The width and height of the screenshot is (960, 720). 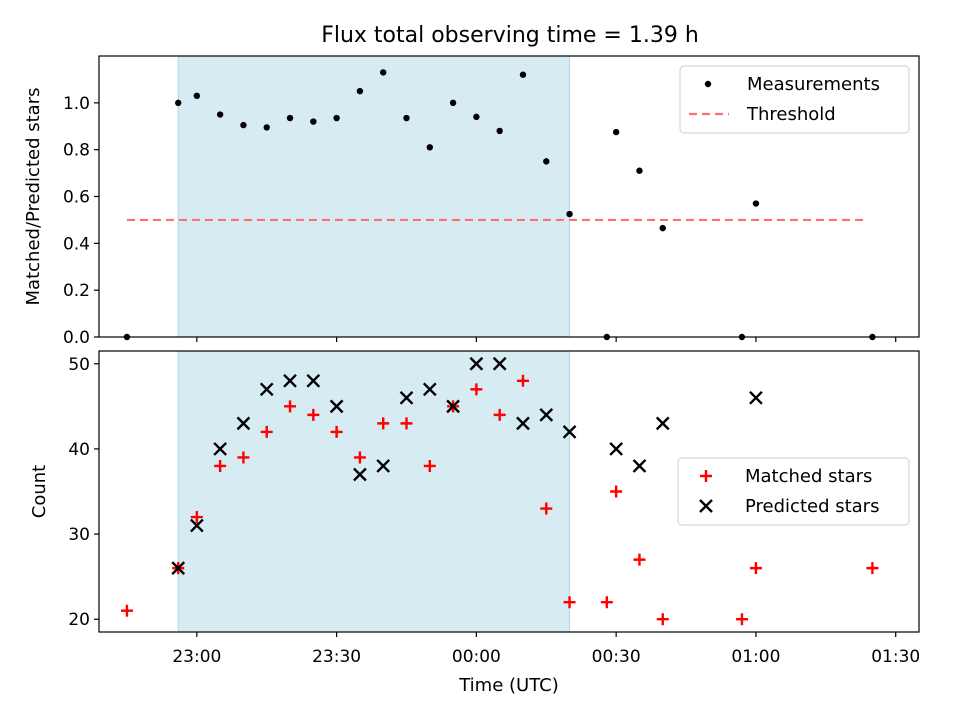 I want to click on y-tick-label: 20, so click(x=79, y=620).